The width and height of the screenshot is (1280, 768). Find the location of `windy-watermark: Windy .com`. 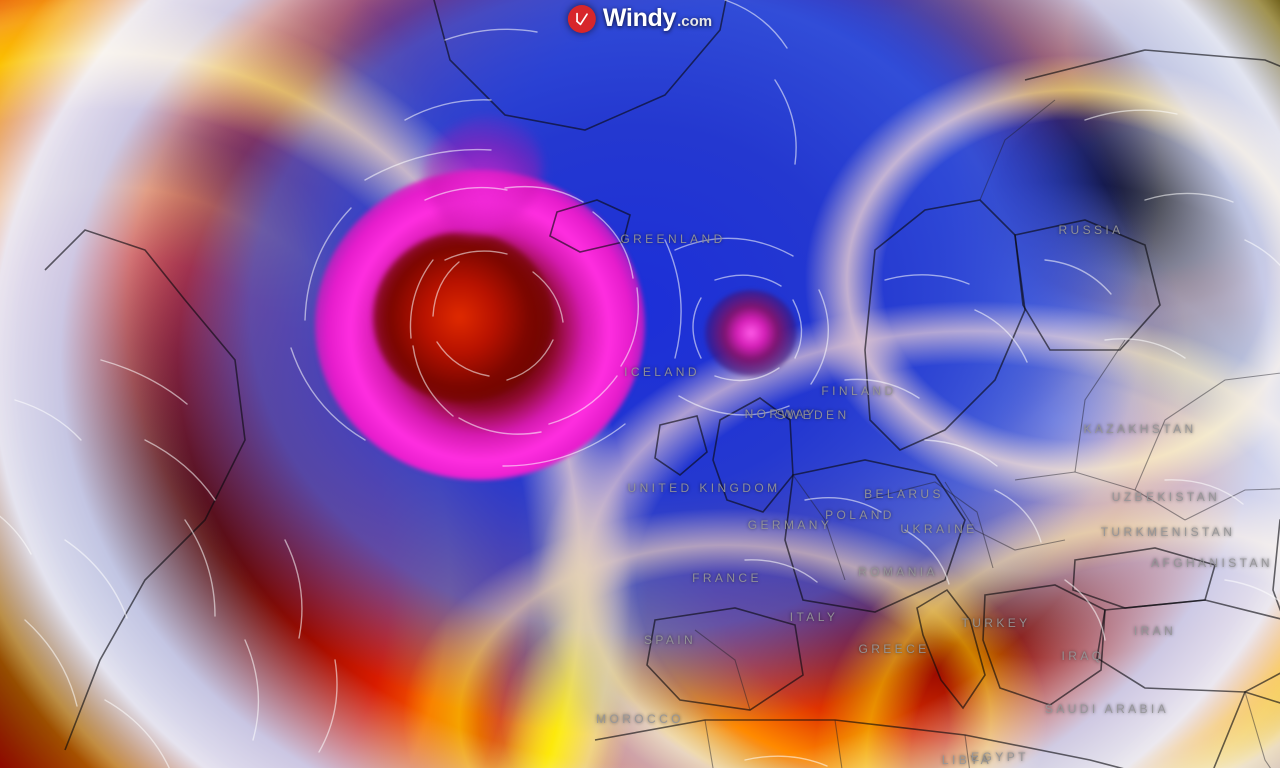

windy-watermark: Windy .com is located at coordinates (639, 18).